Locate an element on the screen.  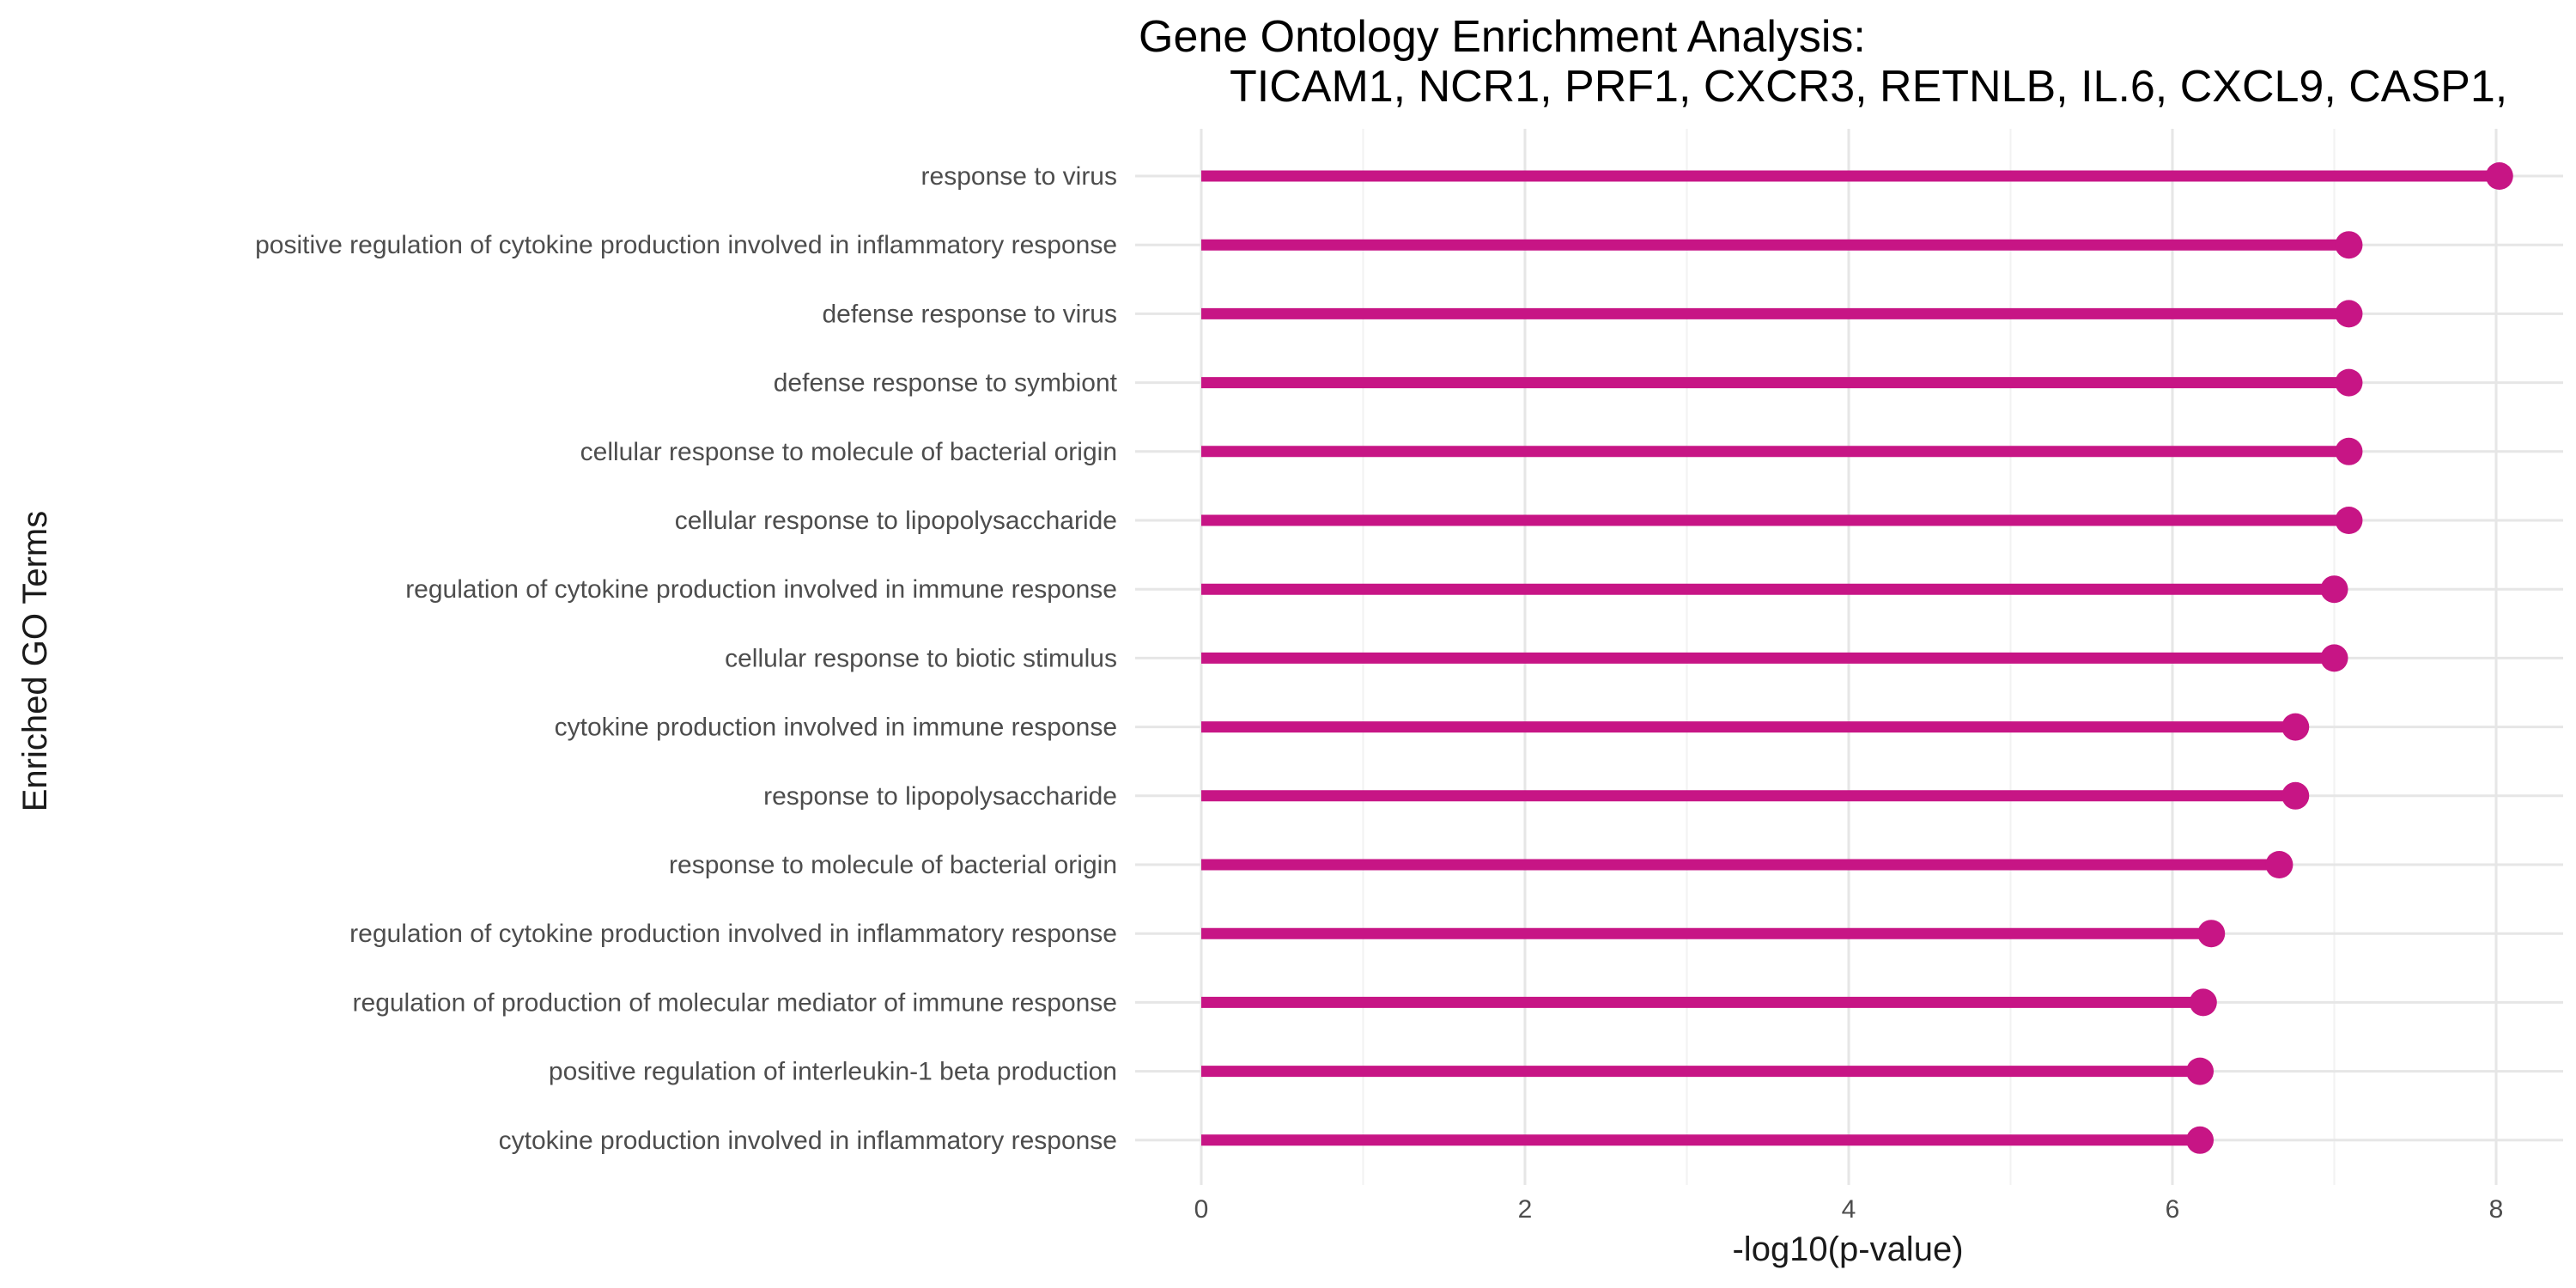
x-tick-label: 8 is located at coordinates (2496, 1210).